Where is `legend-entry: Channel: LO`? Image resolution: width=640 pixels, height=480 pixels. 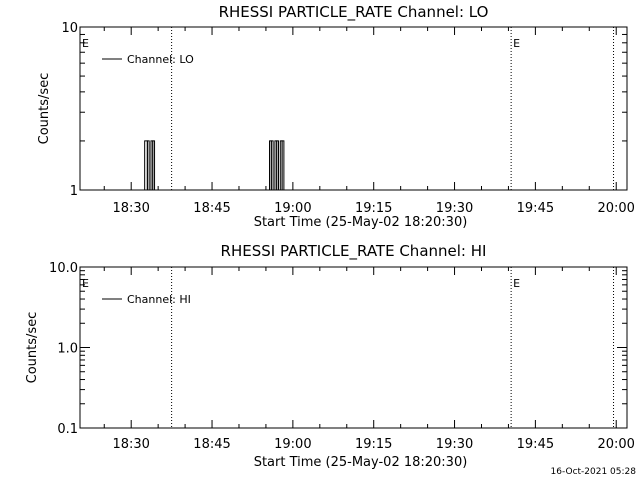 legend-entry: Channel: LO is located at coordinates (160, 59).